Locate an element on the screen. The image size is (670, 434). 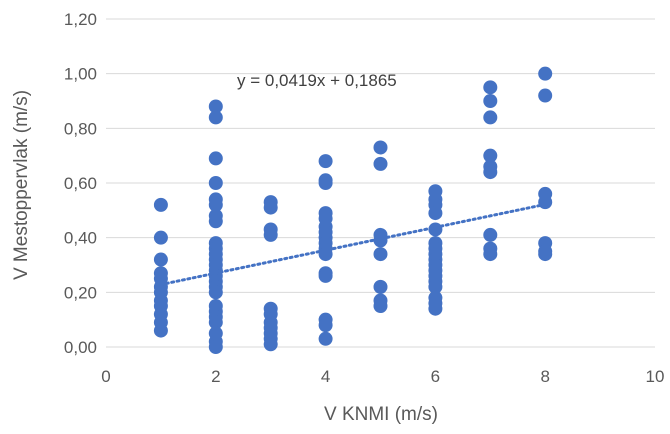
x-tick-label: 6 is located at coordinates (435, 376).